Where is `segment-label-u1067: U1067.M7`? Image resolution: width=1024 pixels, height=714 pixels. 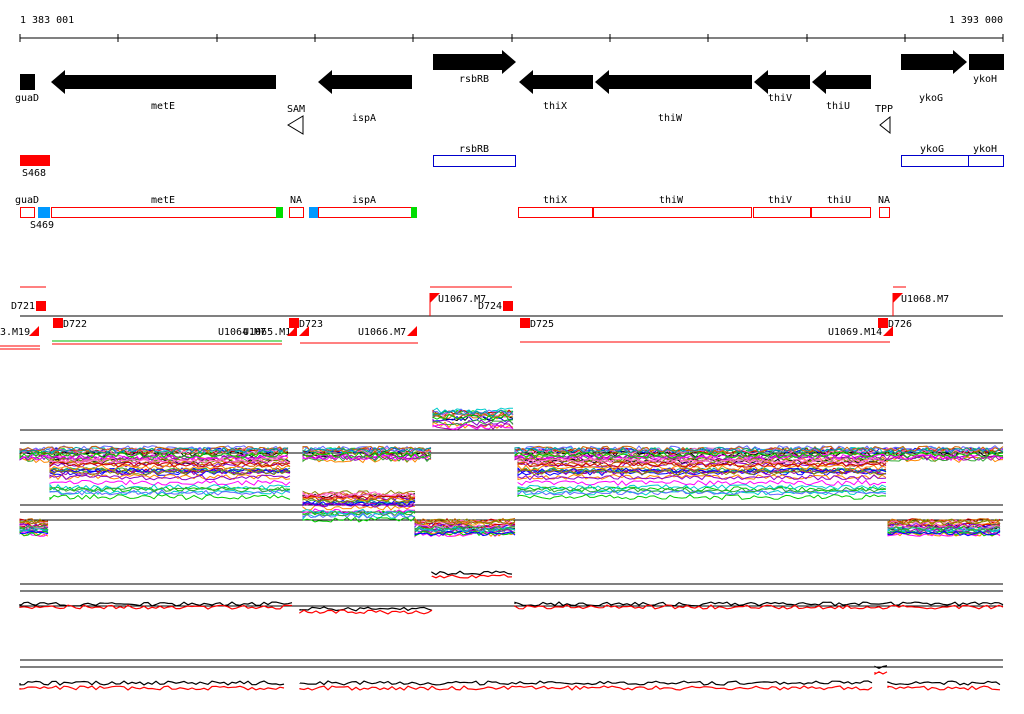 segment-label-u1067: U1067.M7 is located at coordinates (462, 299).